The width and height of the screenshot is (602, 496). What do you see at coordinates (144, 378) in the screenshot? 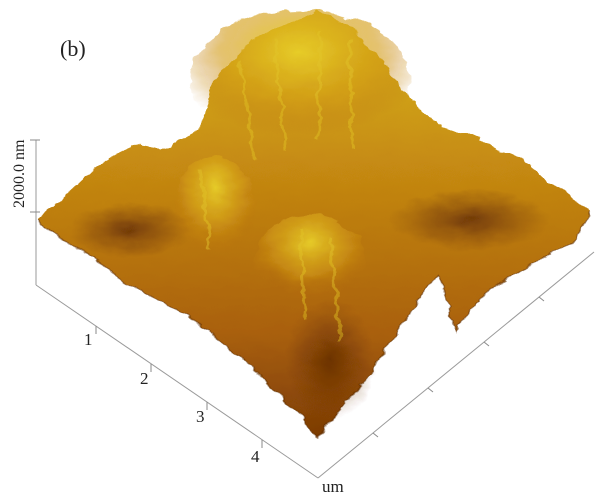
I see `x-tick-label-2: 2` at bounding box center [144, 378].